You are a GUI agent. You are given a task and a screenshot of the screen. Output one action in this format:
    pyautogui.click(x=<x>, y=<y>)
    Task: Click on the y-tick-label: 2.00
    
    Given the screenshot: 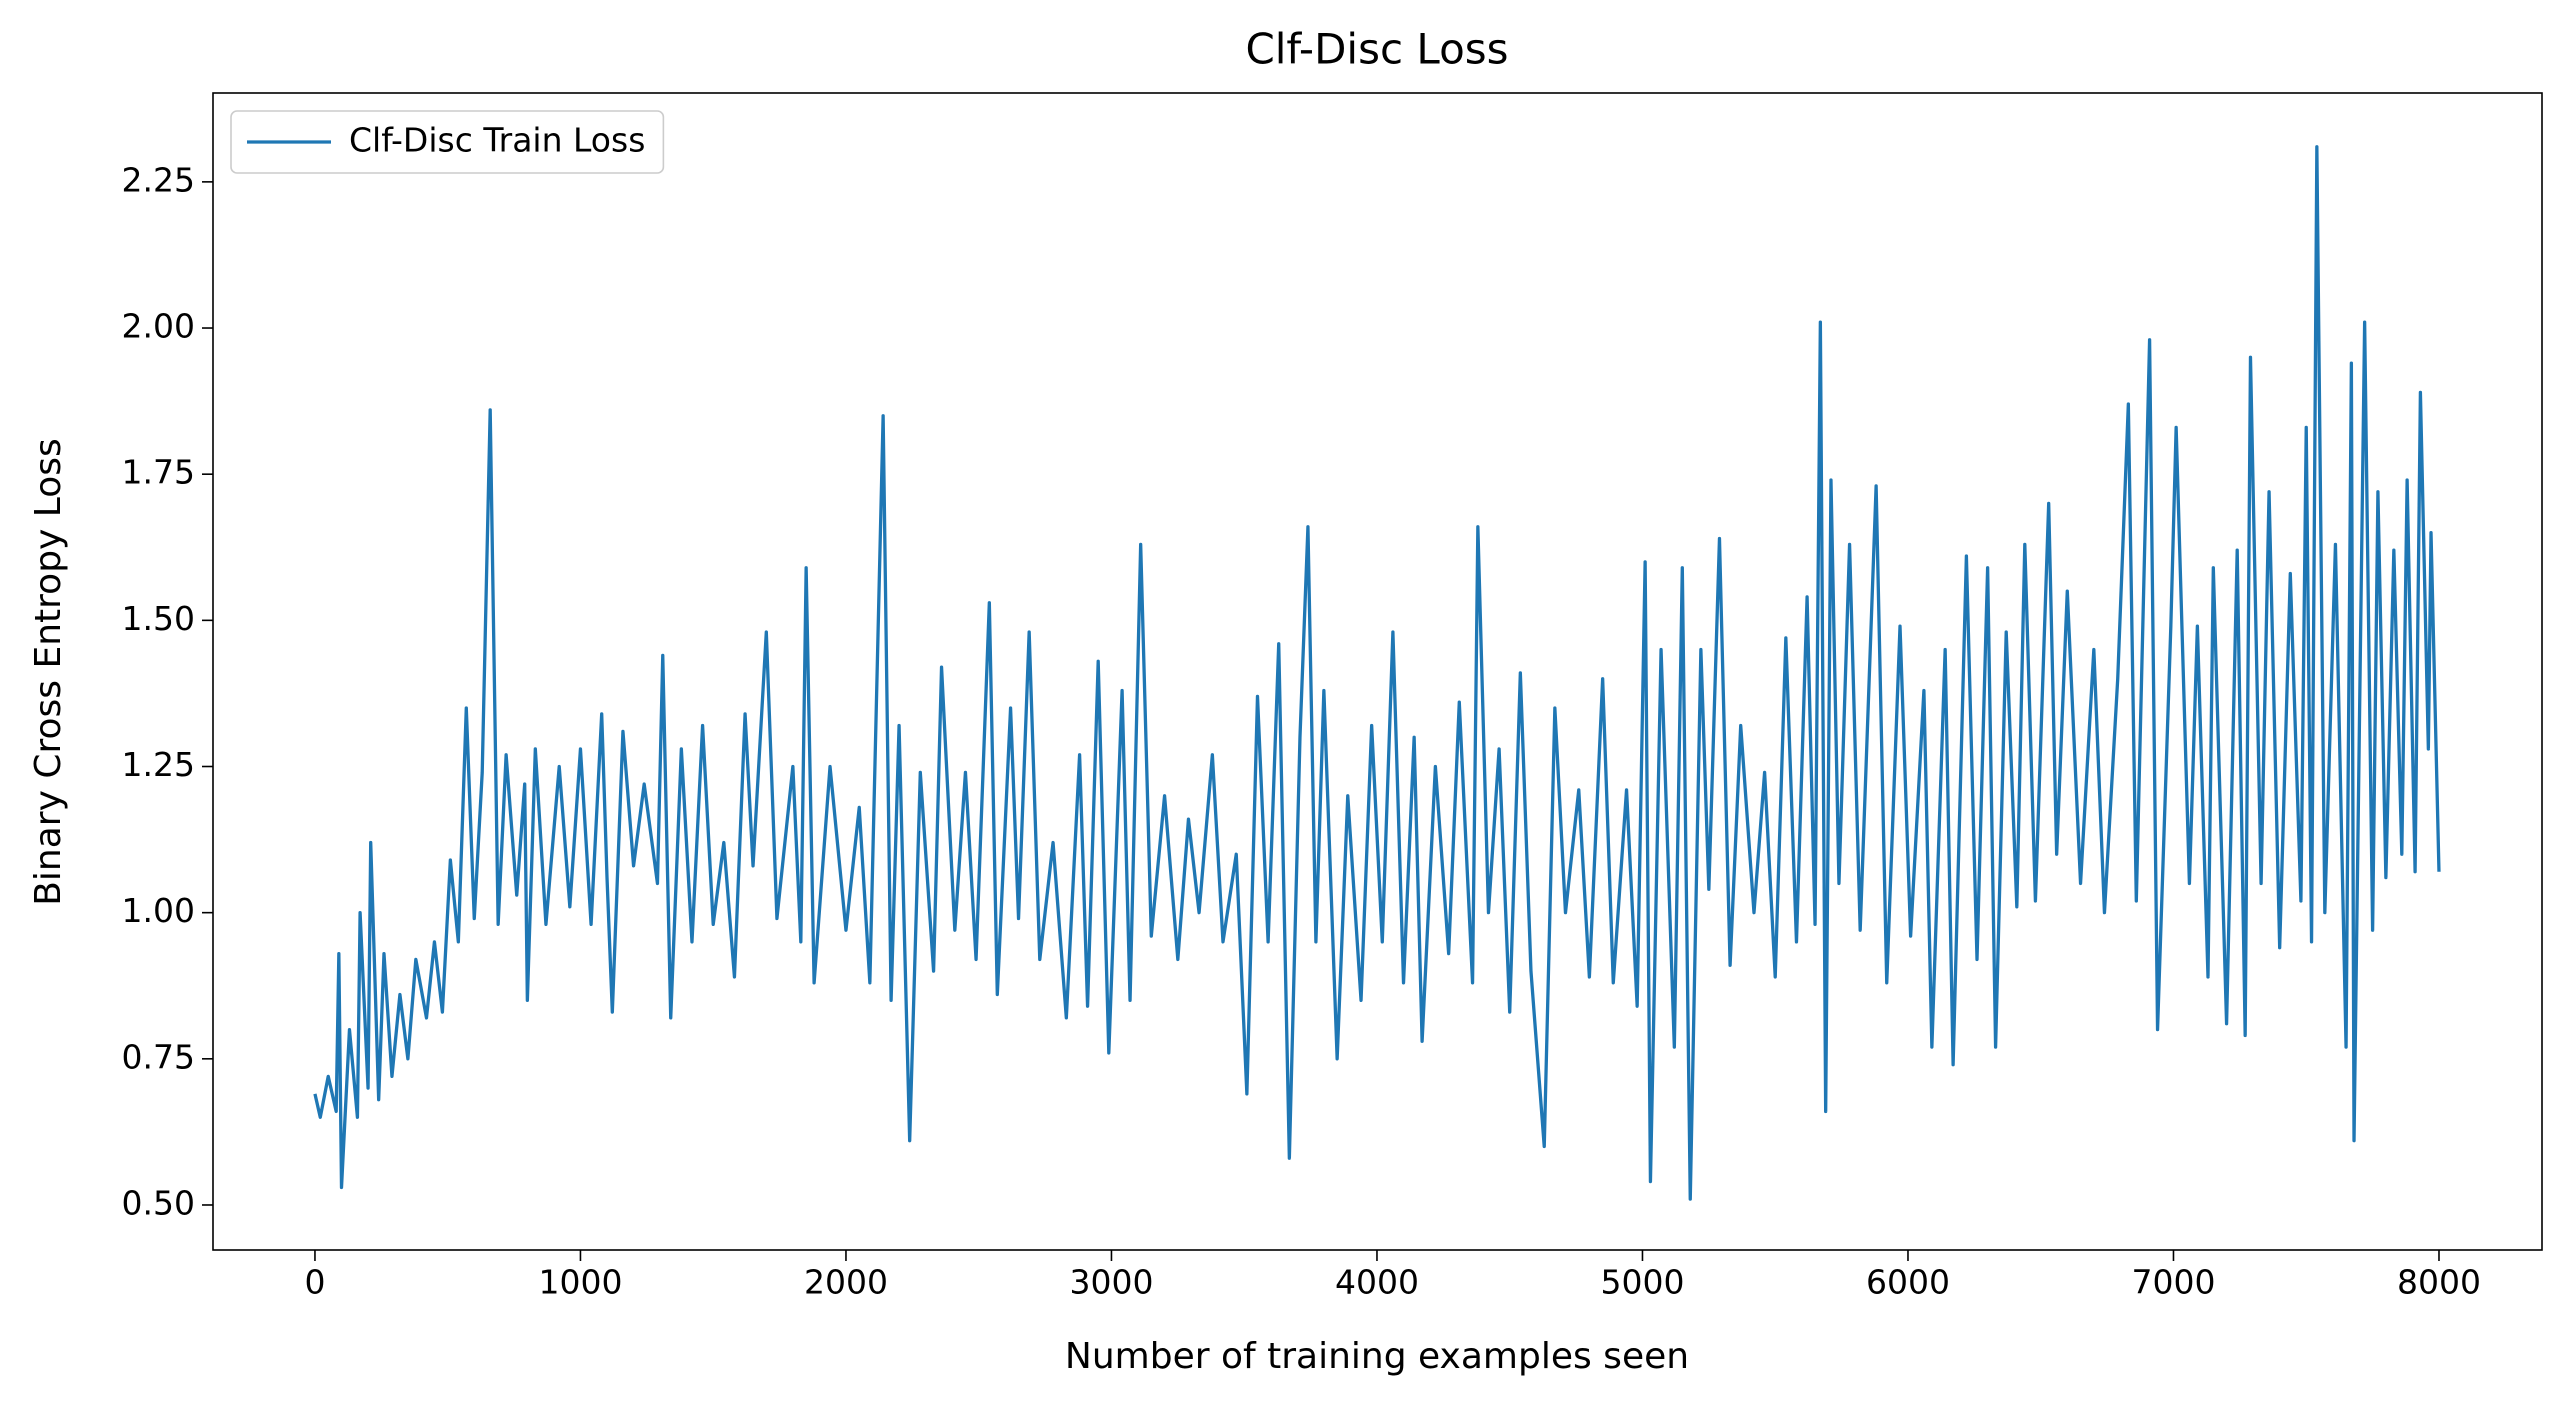 What is the action you would take?
    pyautogui.click(x=158, y=326)
    